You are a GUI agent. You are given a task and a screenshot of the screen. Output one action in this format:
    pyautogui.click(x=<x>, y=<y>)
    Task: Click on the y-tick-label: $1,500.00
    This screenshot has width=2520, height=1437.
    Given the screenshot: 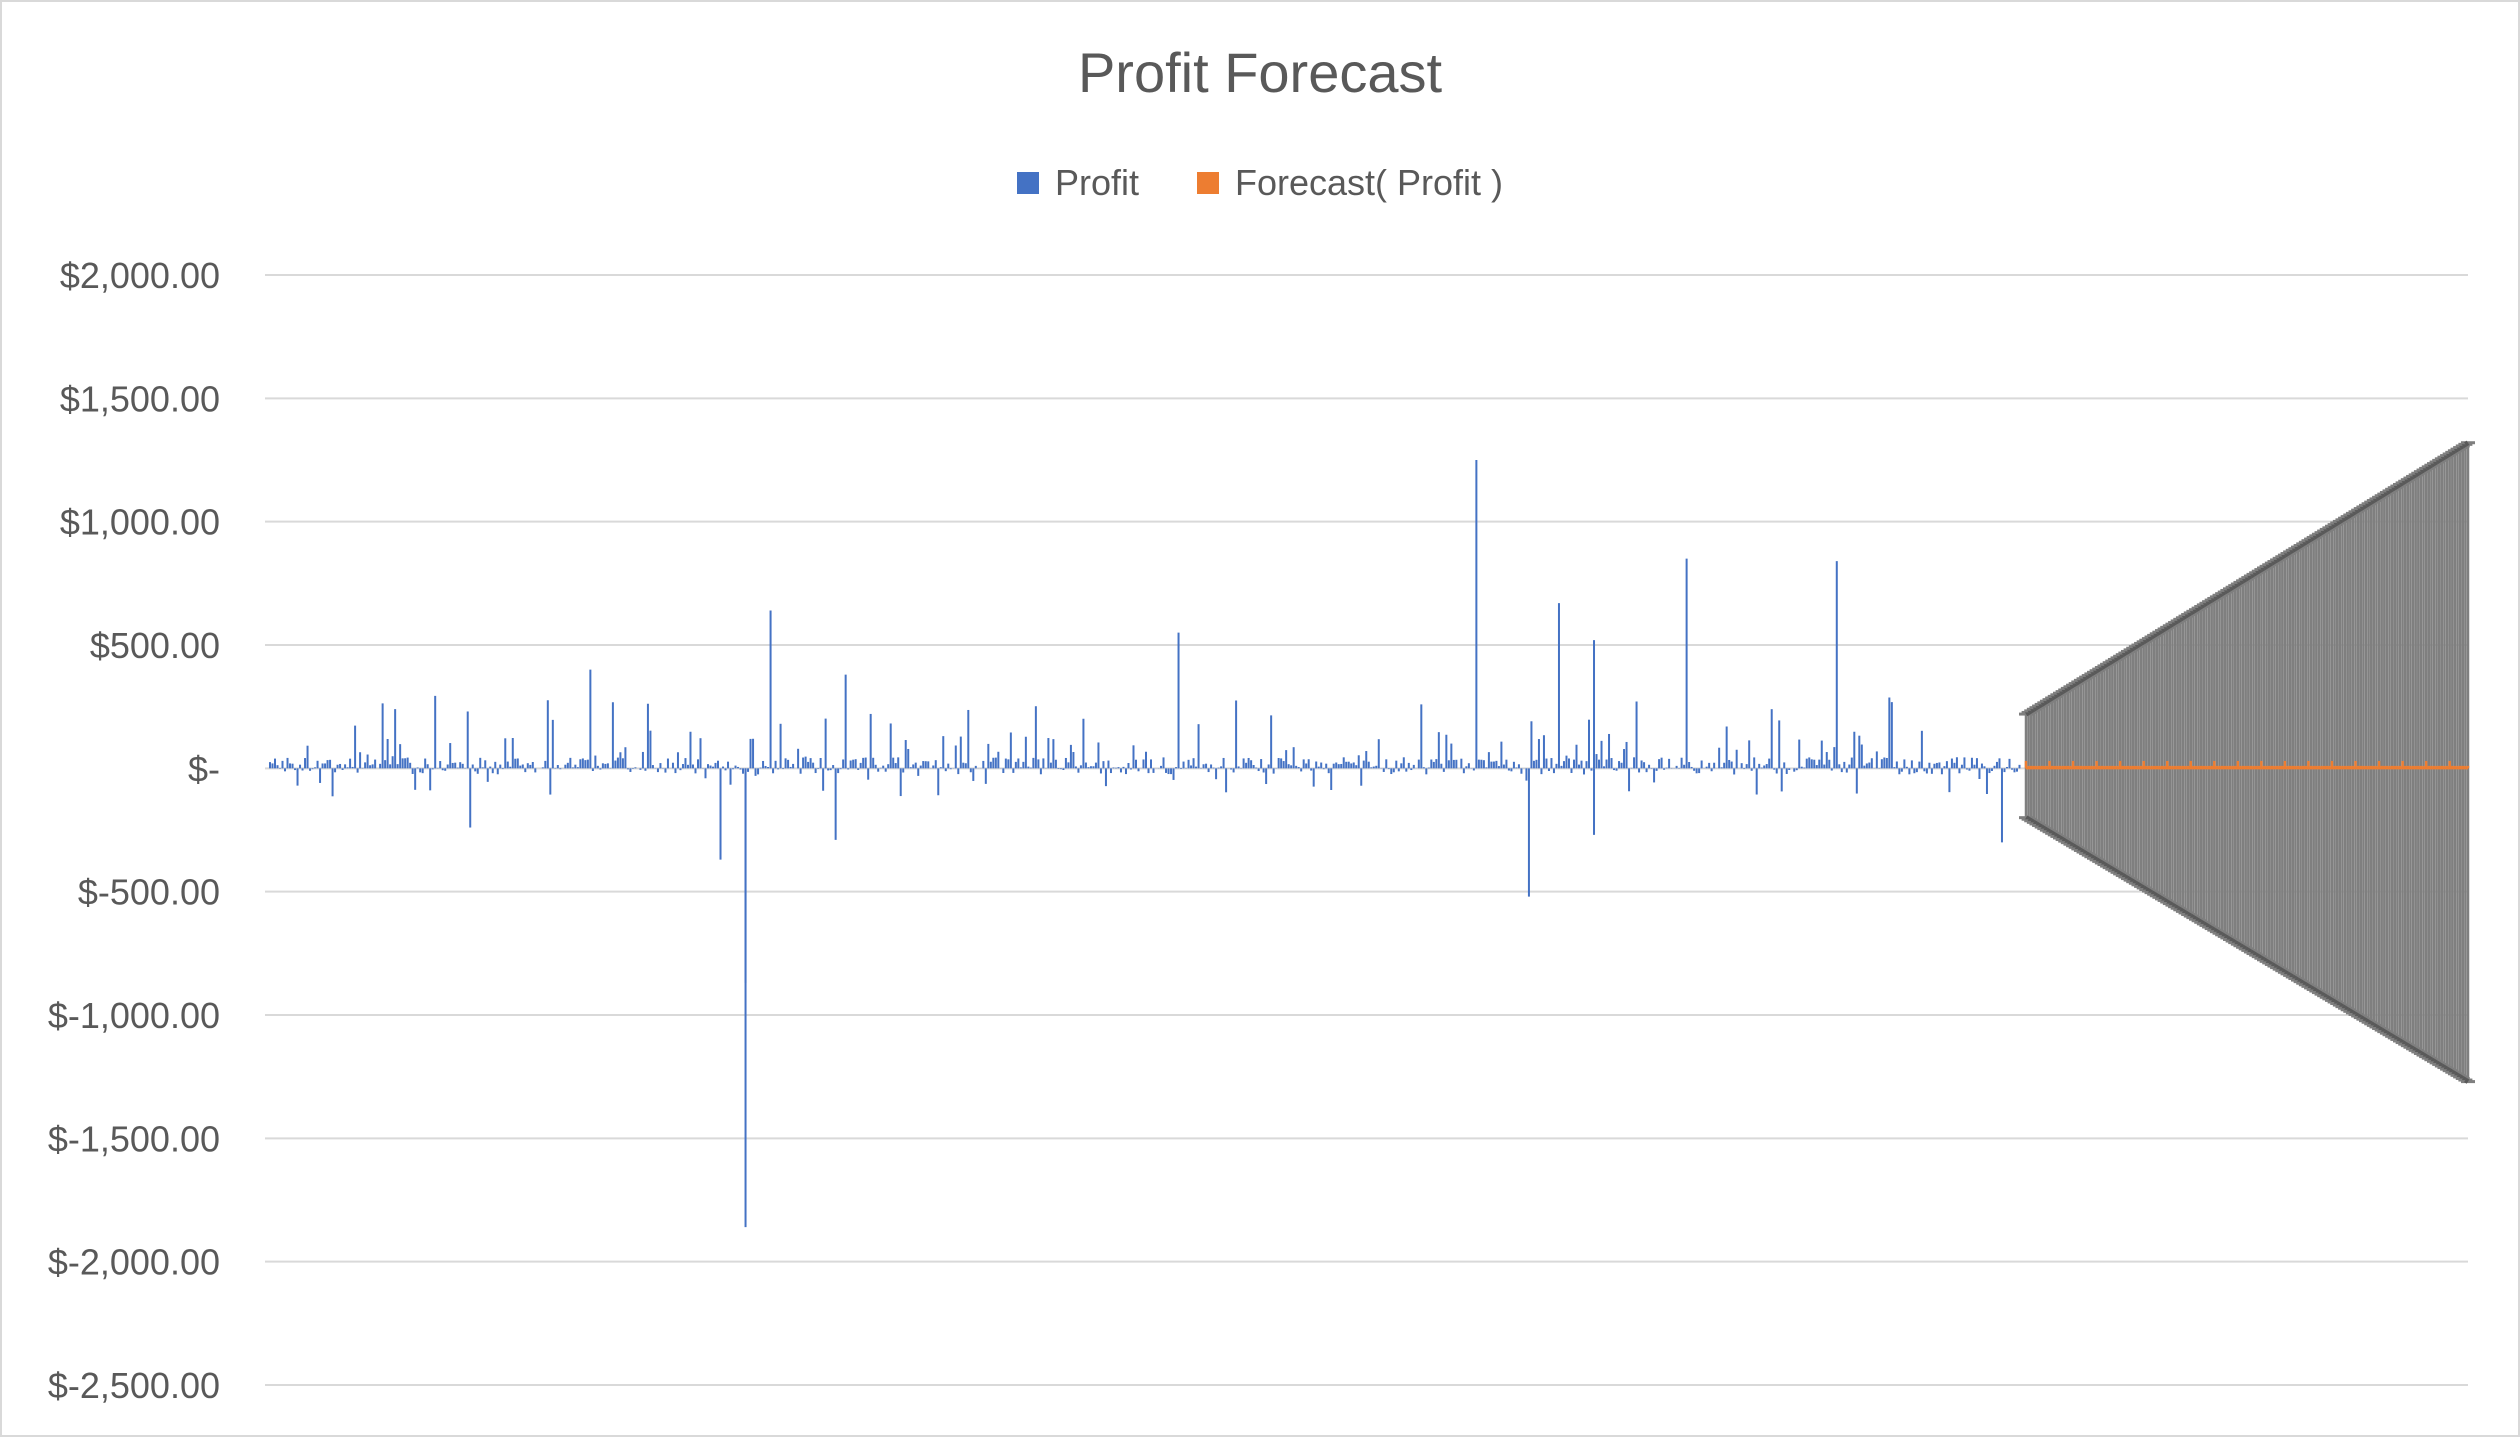 What is the action you would take?
    pyautogui.click(x=140, y=398)
    